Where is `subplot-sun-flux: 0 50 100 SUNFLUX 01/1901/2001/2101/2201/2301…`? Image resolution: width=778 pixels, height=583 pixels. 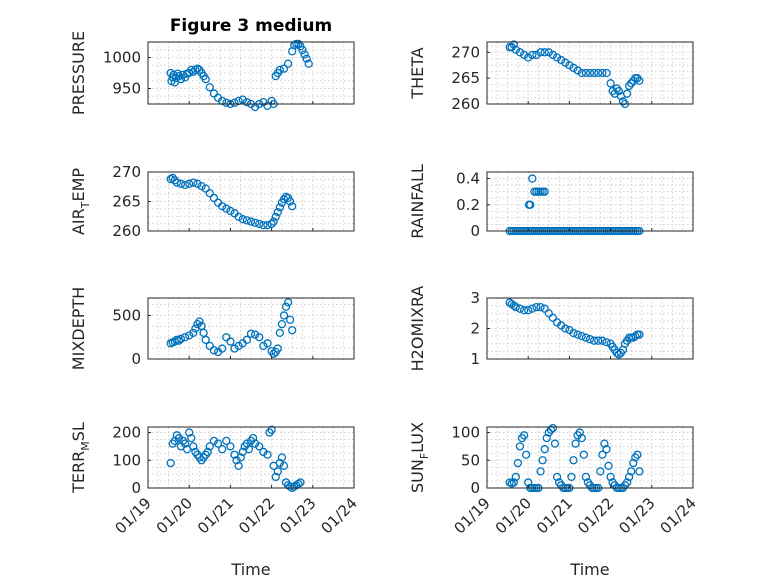
subplot-sun-flux: 0 50 100 SUNFLUX 01/1901/2001/2101/2201/2301… is located at coordinates (554, 500).